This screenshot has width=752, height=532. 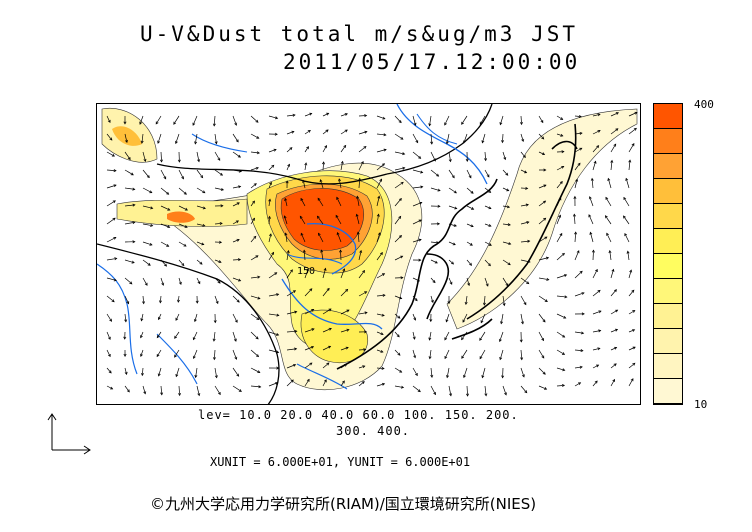 What do you see at coordinates (701, 404) in the screenshot?
I see `legend-min-label: 10` at bounding box center [701, 404].